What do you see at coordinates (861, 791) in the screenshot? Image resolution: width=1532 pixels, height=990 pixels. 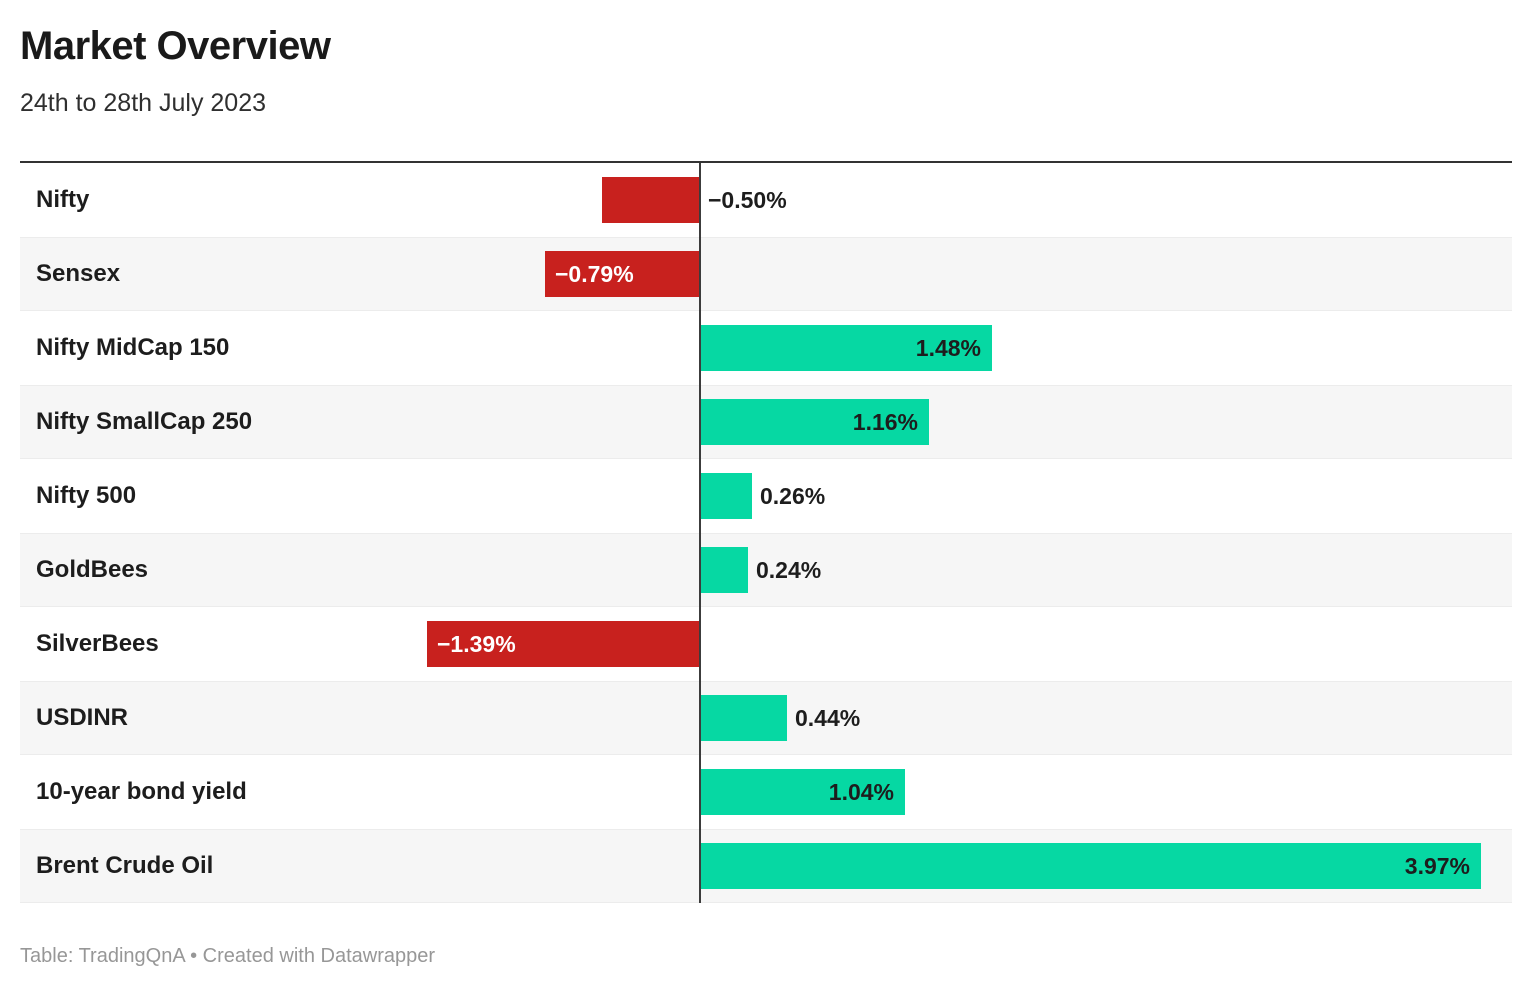 I see `value-label: 1.04%` at bounding box center [861, 791].